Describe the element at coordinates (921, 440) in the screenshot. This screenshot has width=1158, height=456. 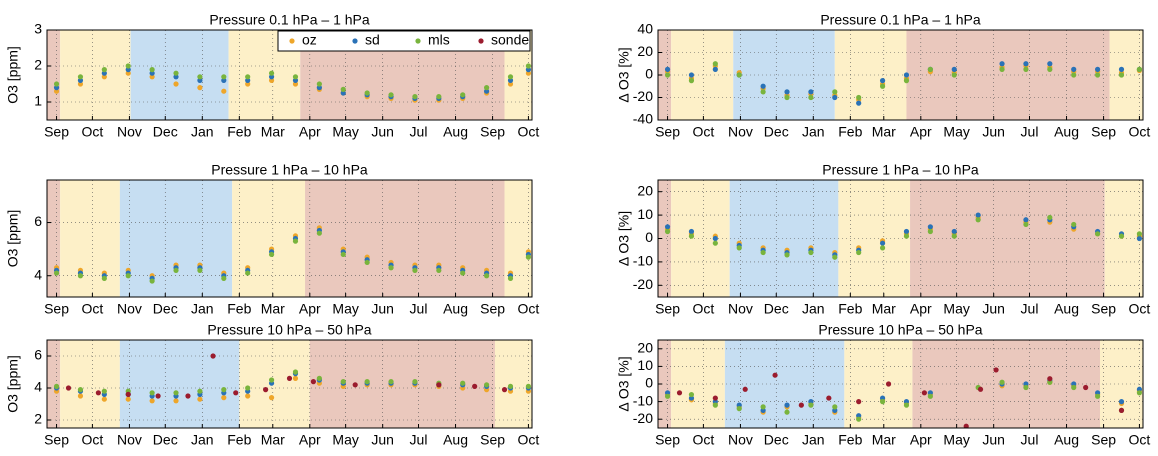
I see `x-tick-label: Apr` at that location.